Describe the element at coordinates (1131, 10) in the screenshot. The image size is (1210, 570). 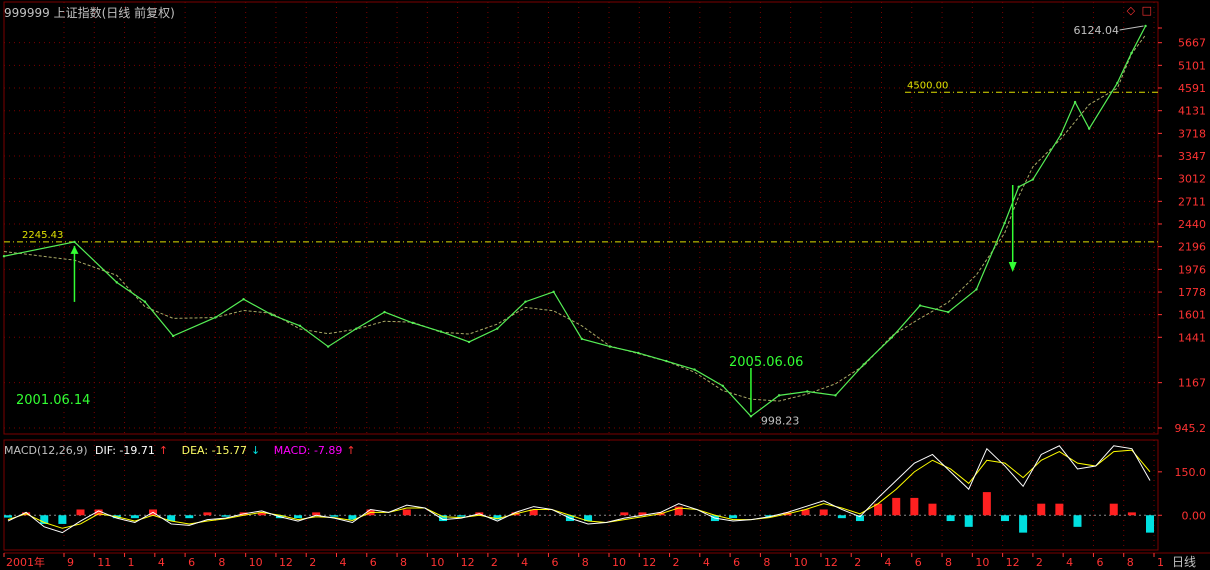
I see `restore-icon: ◇` at that location.